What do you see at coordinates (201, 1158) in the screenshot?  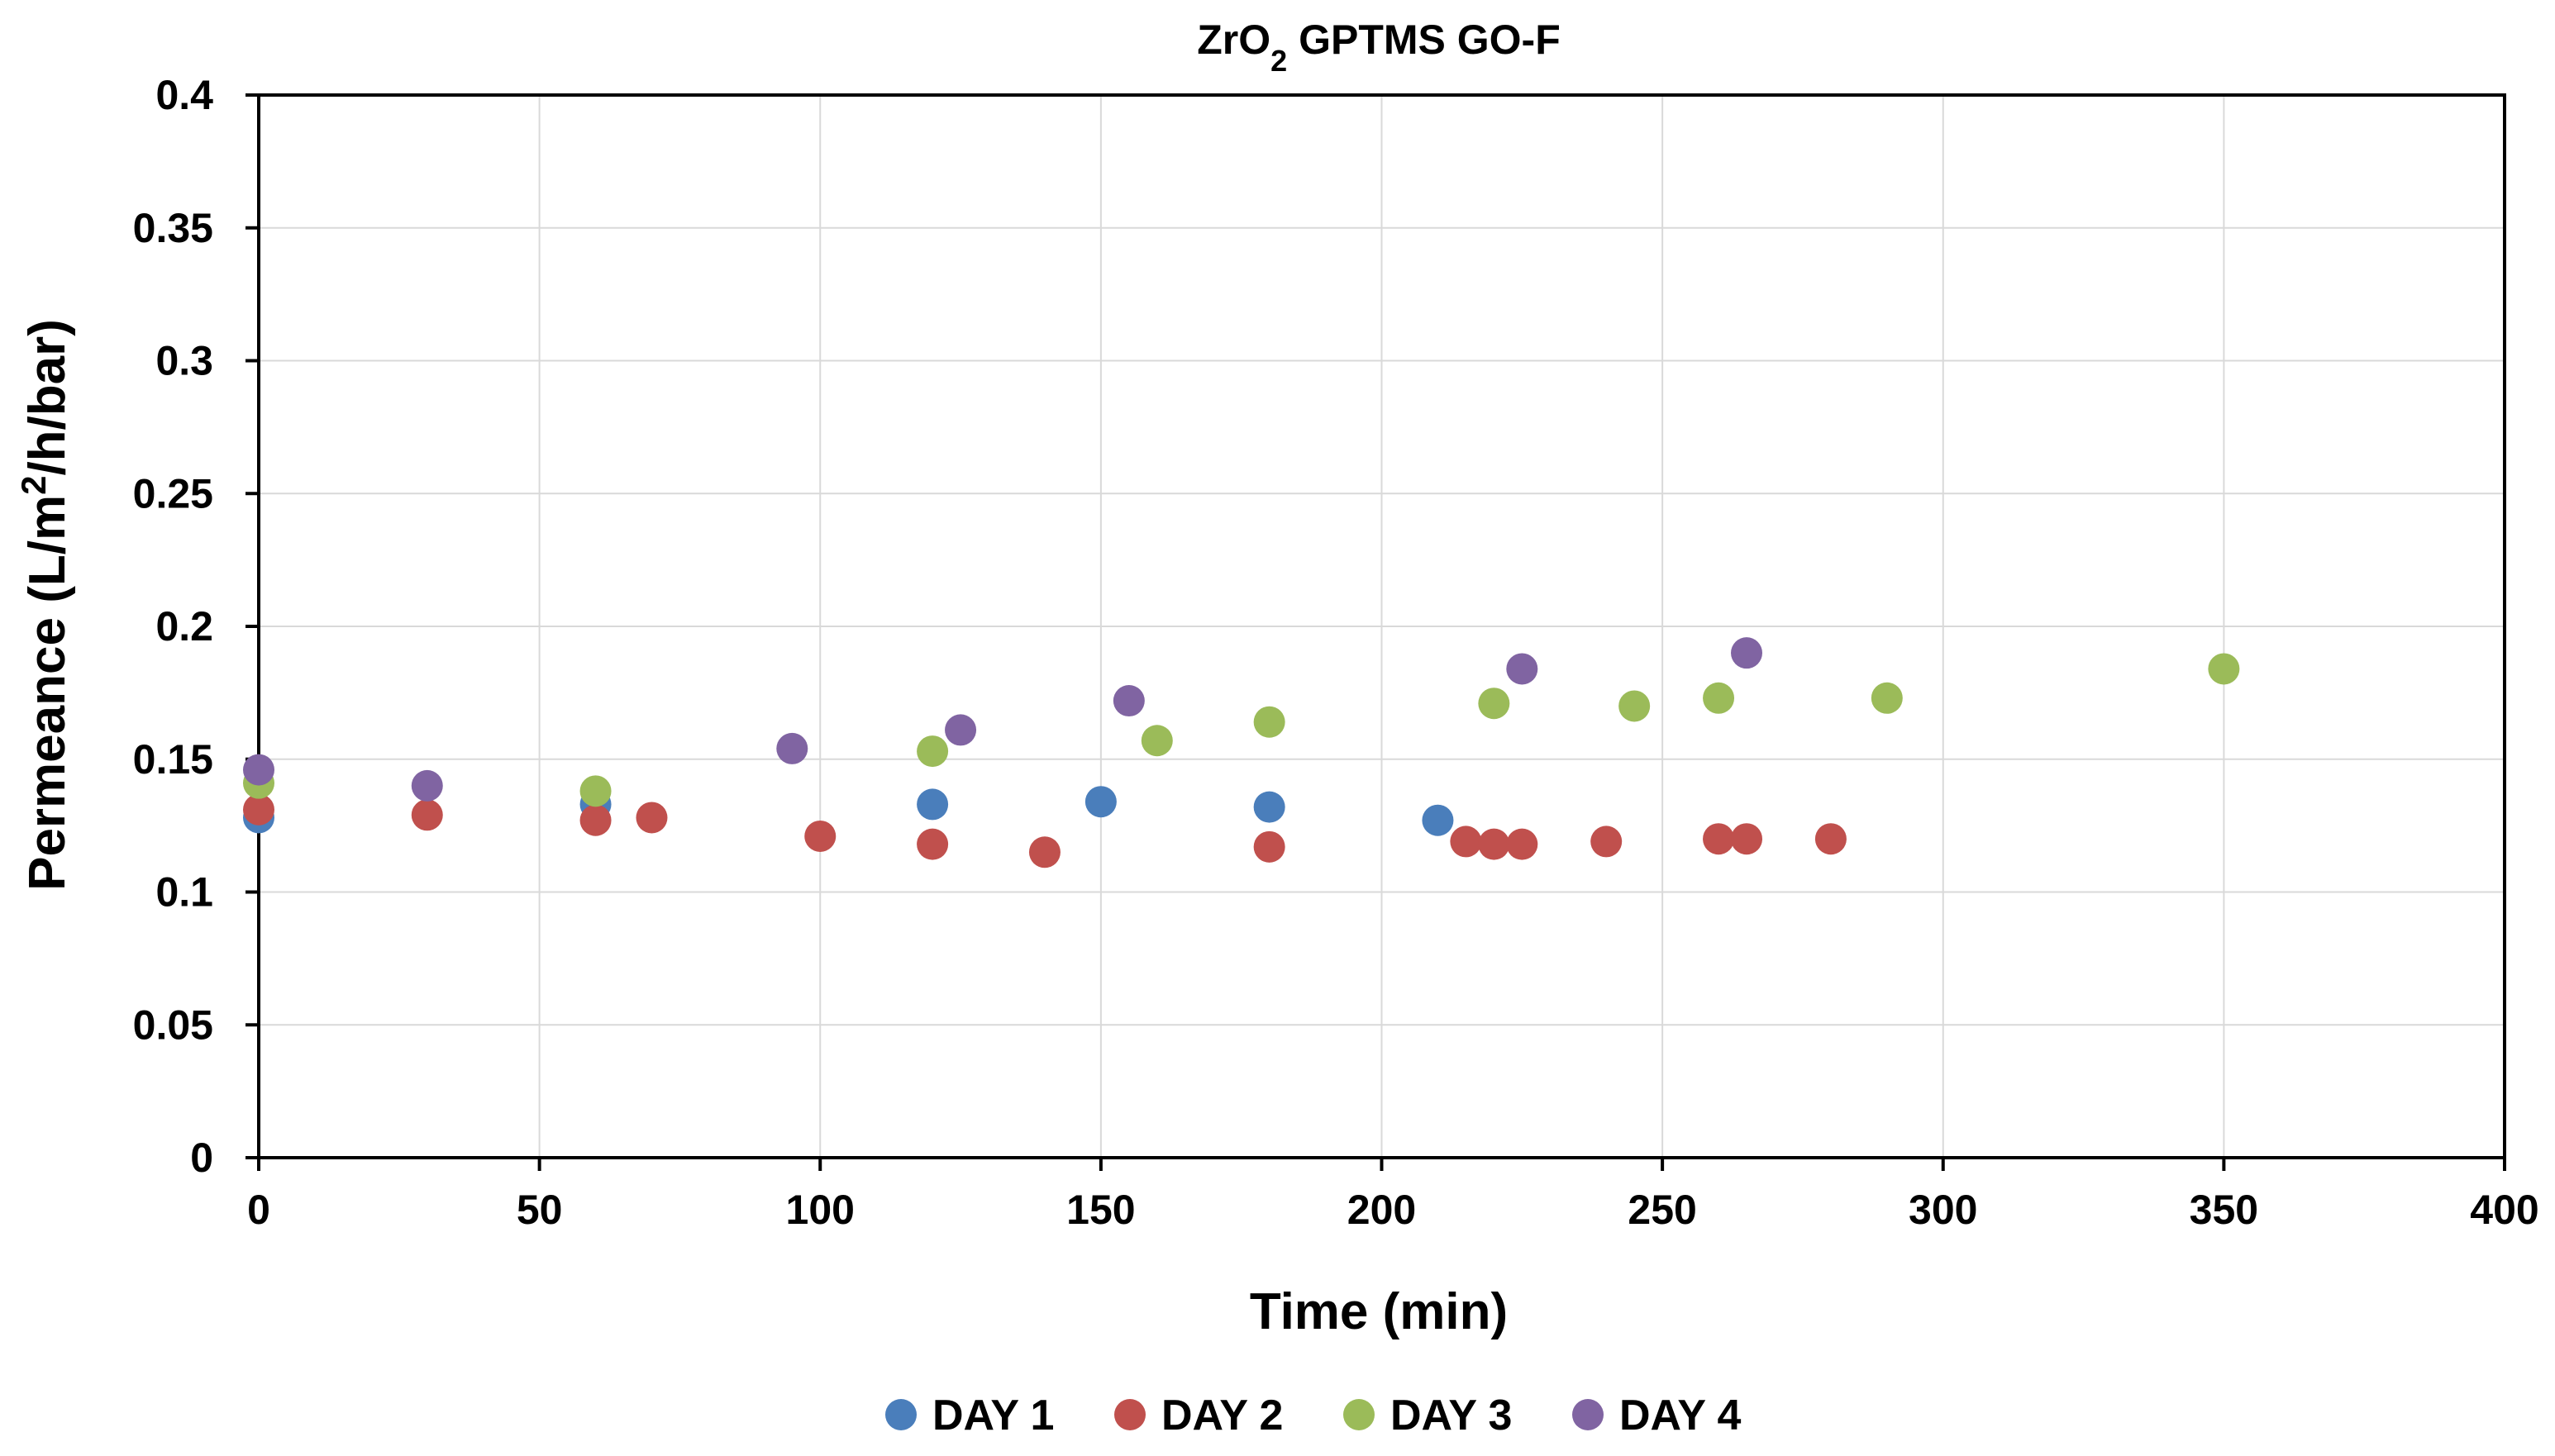 I see `y-tick-label: 0` at bounding box center [201, 1158].